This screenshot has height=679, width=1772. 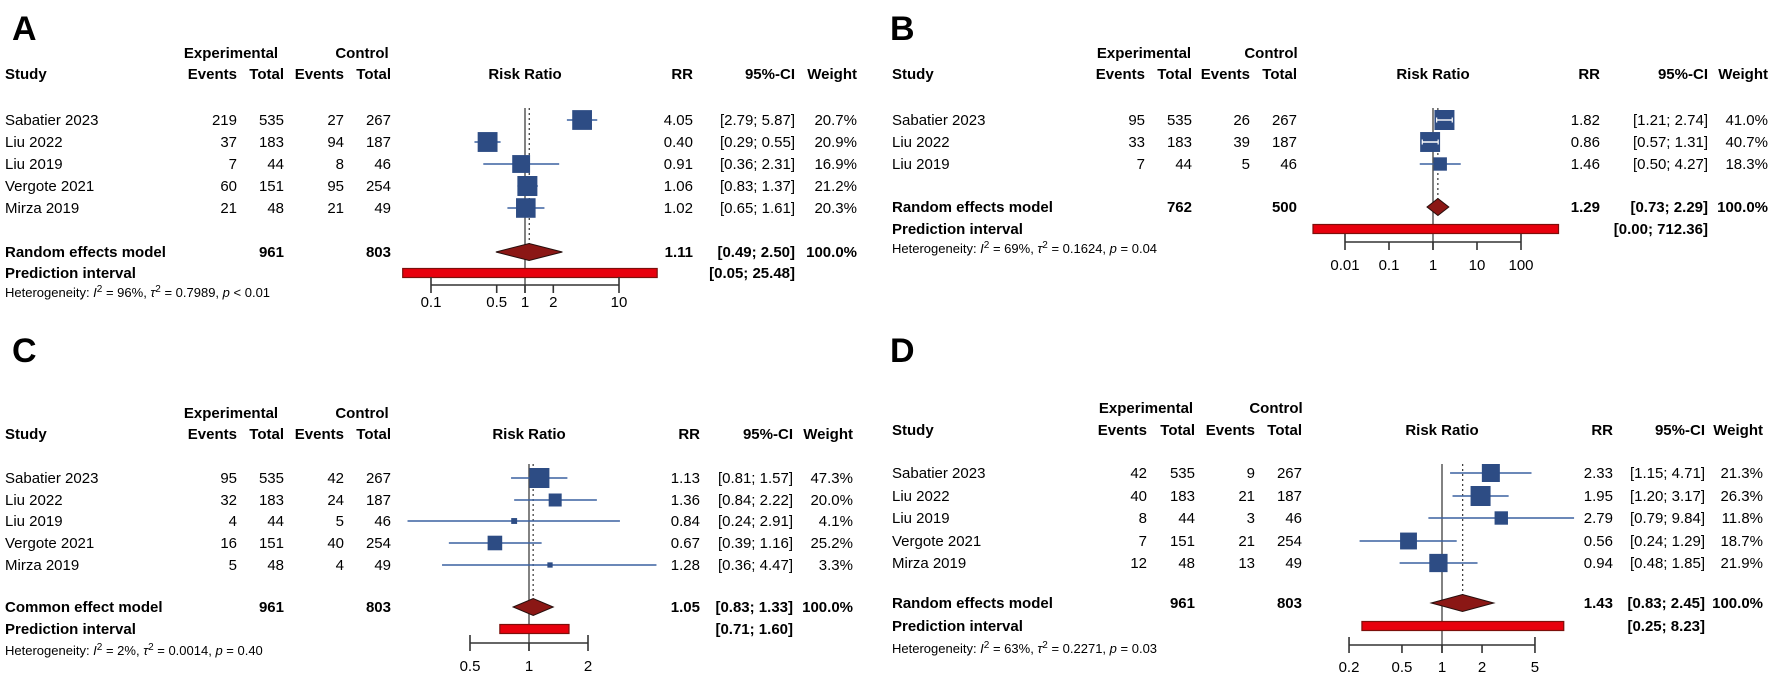 What do you see at coordinates (678, 186) in the screenshot?
I see `rr-value: 1.06` at bounding box center [678, 186].